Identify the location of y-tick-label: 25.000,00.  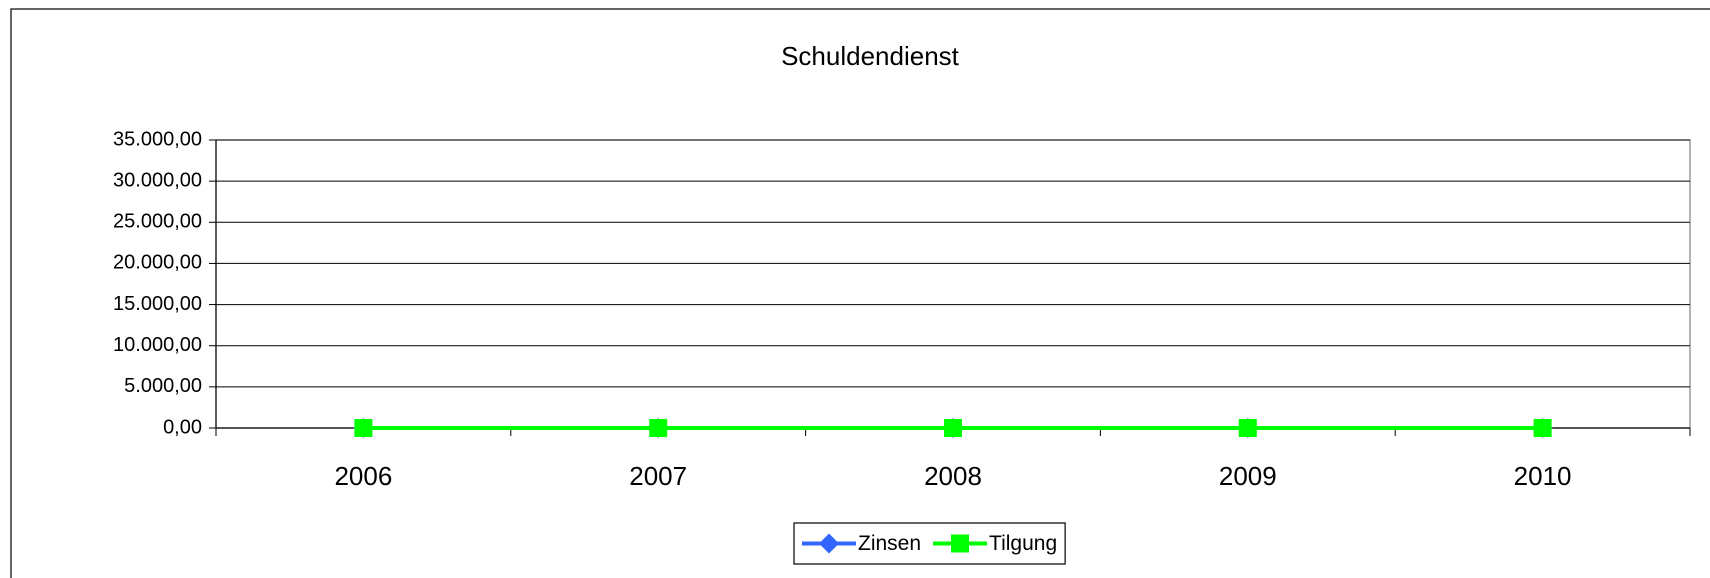
(157, 222).